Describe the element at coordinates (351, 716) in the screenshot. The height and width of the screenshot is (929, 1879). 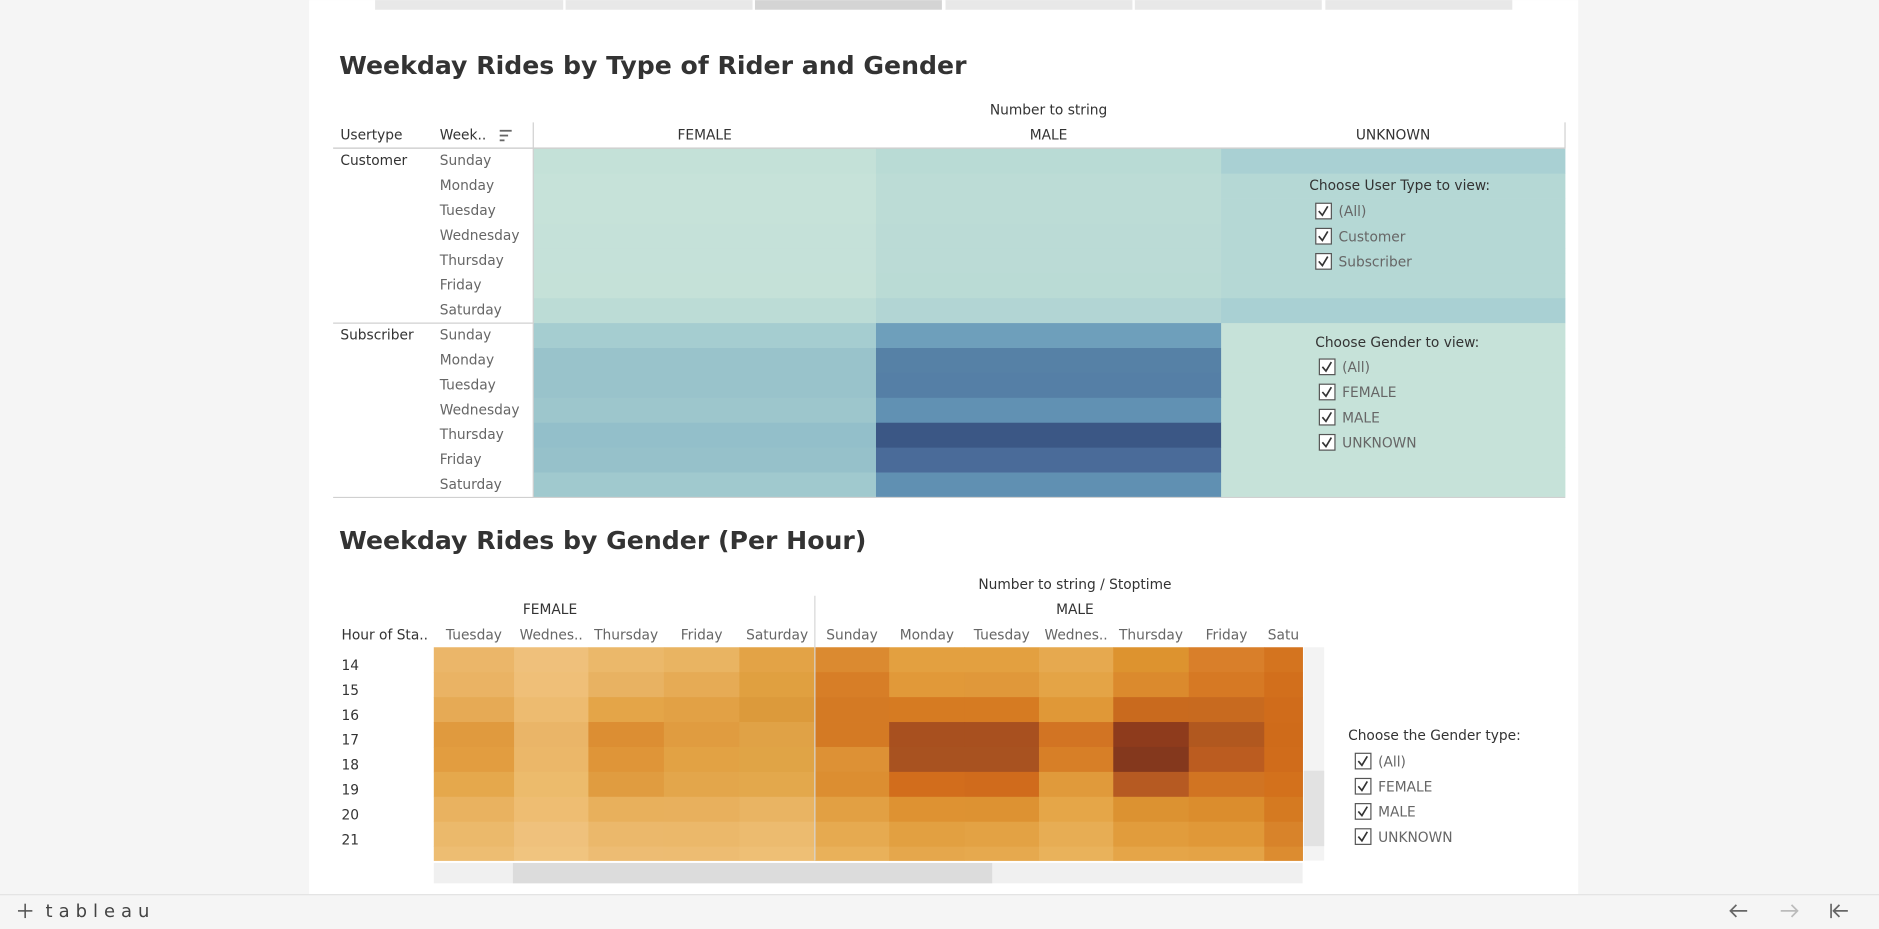
I see `hour-label: 16` at that location.